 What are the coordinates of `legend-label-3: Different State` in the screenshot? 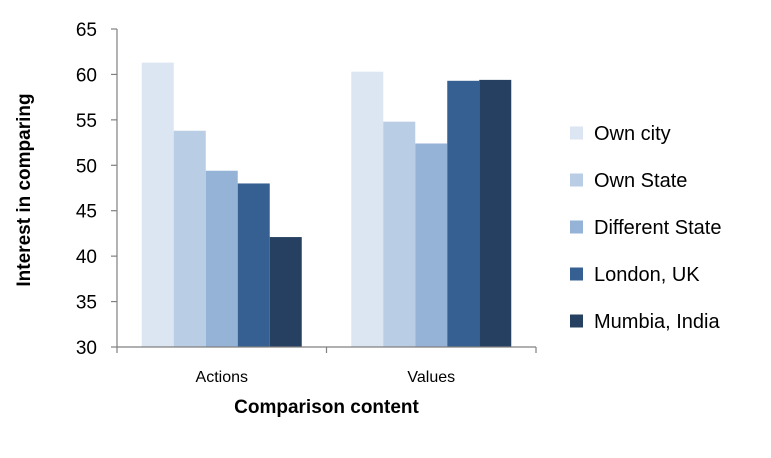 It's located at (657, 228).